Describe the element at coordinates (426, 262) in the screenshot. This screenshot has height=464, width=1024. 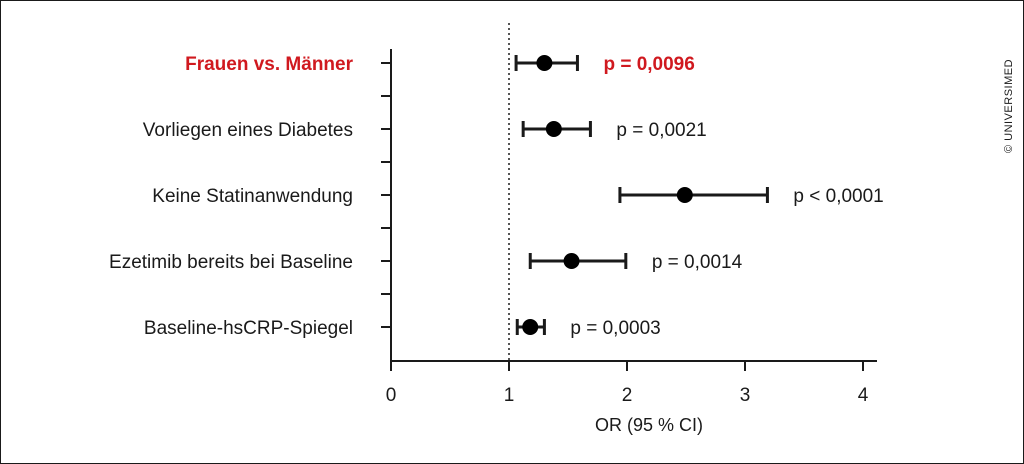
I see `forest-row: Ezetimib bereits bei Baseline p = 0,0014` at that location.